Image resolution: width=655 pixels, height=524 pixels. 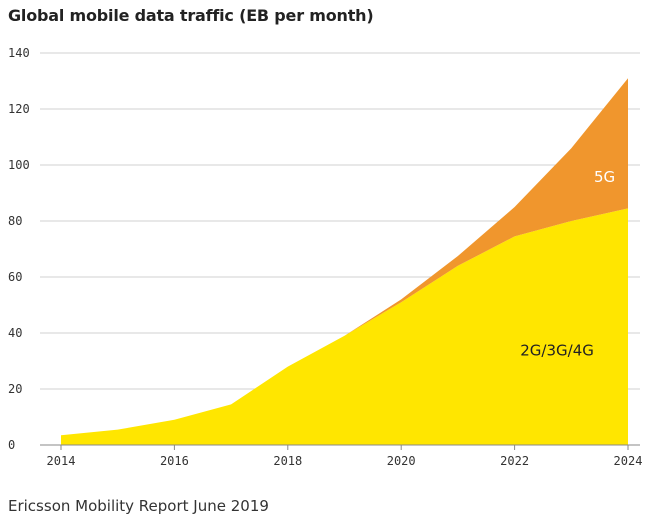 I want to click on y-tick-label: 80, so click(x=15, y=221).